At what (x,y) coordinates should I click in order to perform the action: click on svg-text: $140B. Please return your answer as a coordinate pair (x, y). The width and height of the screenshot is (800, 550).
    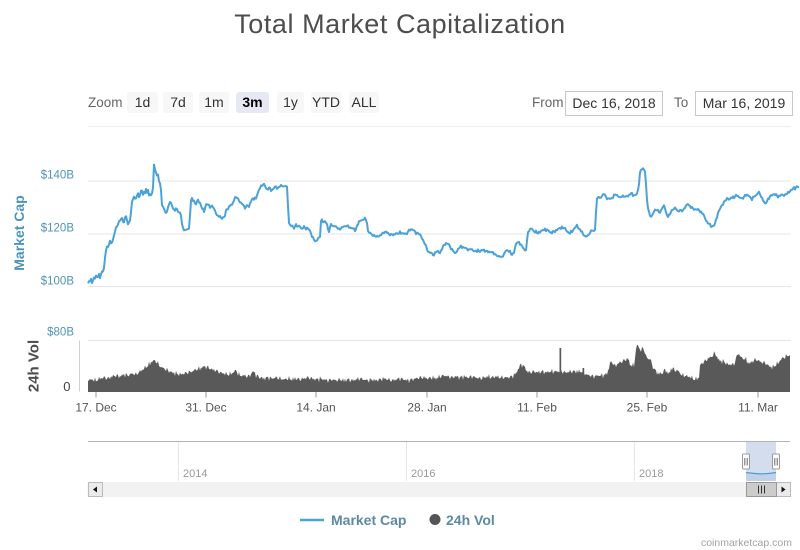
    Looking at the image, I should click on (58, 176).